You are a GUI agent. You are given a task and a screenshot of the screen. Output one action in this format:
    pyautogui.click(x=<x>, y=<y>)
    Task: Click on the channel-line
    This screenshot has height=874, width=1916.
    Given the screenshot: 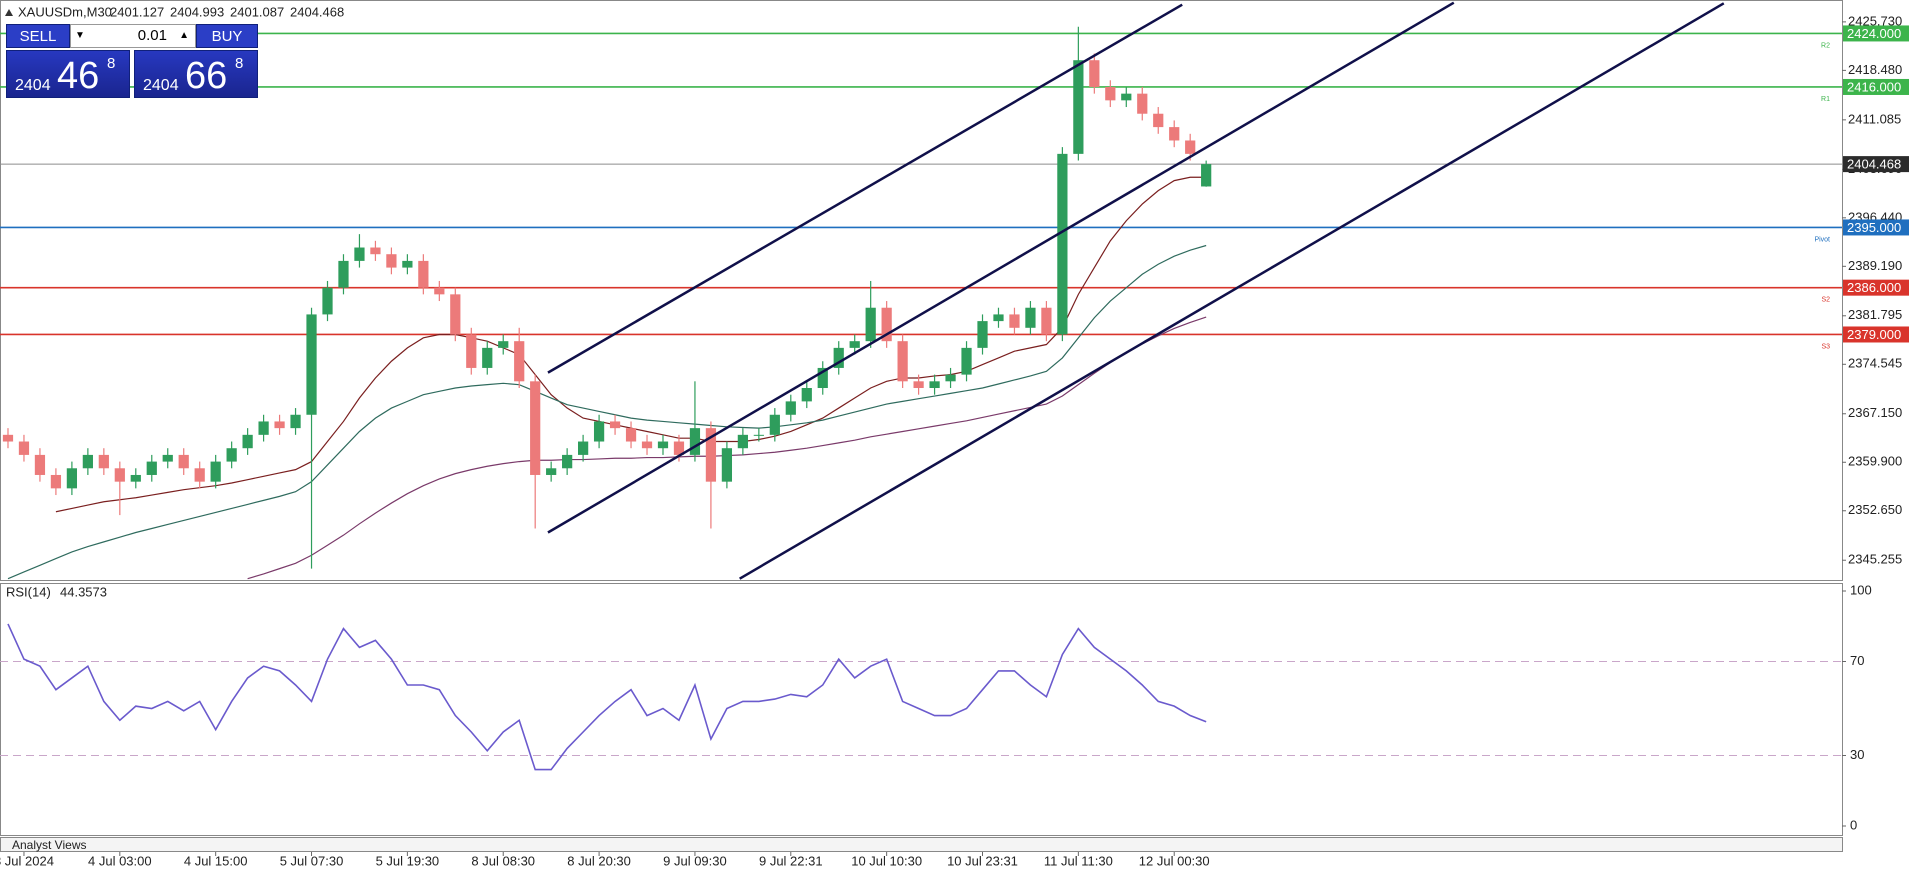 What is the action you would take?
    pyautogui.click(x=865, y=188)
    